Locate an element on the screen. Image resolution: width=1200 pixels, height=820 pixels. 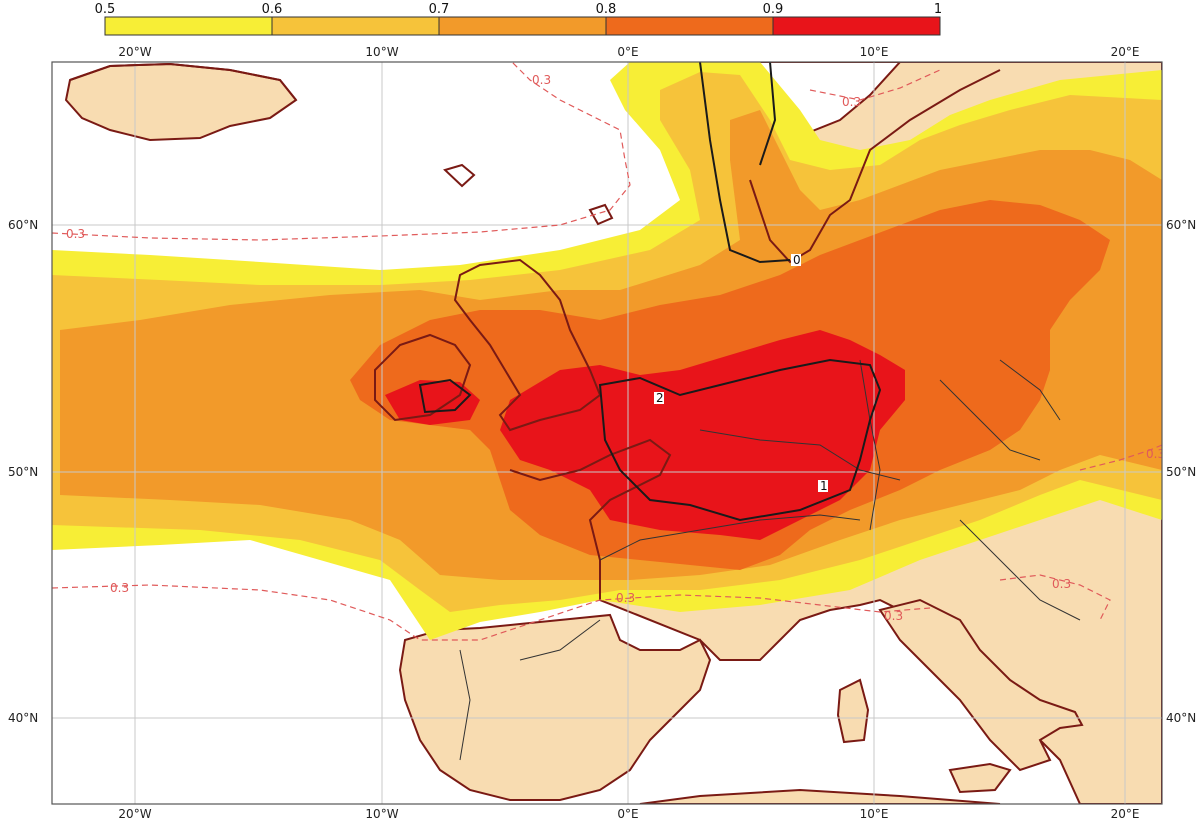
norway-coast is located at coordinates (875, 166).